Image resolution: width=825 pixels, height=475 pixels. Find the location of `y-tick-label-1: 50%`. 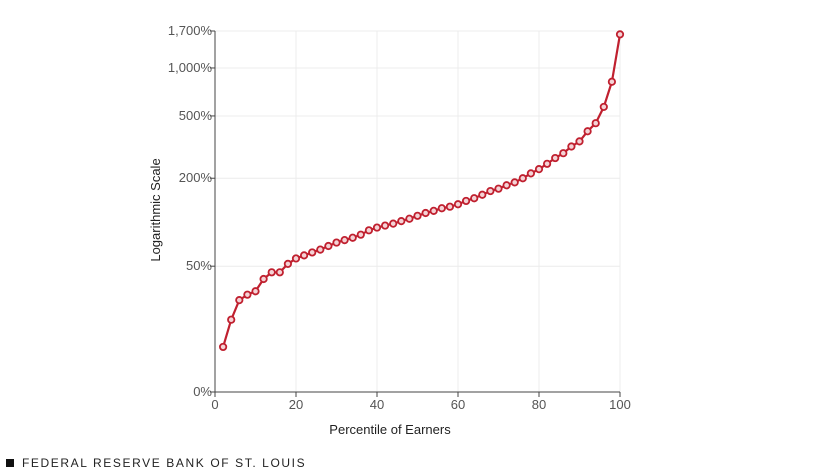

y-tick-label-1: 50% is located at coordinates (199, 265).